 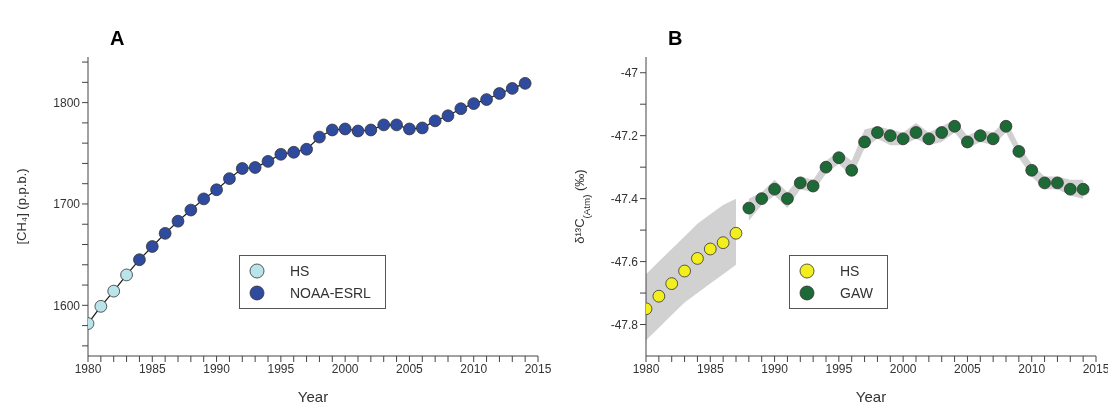 What do you see at coordinates (624, 135) in the screenshot?
I see `y-tick-label: -47.2` at bounding box center [624, 135].